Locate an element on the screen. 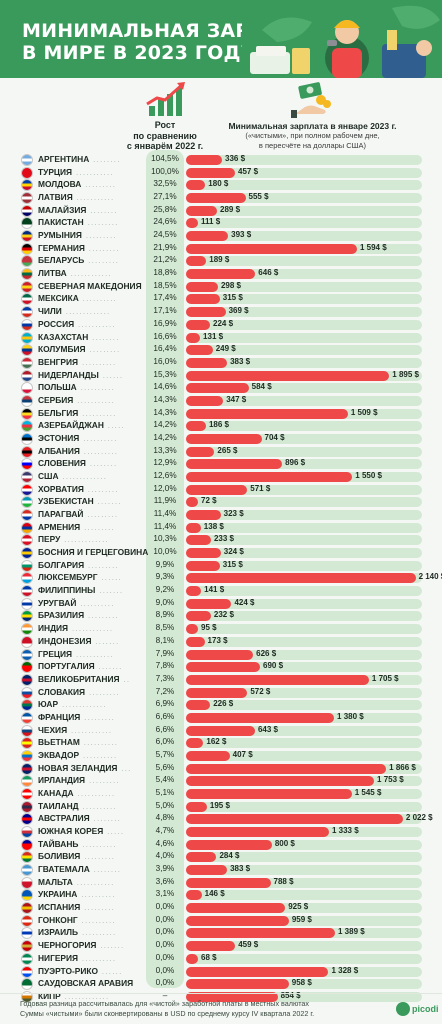 The width and height of the screenshot is (442, 1024). growth-value: 16,0% is located at coordinates (165, 361).